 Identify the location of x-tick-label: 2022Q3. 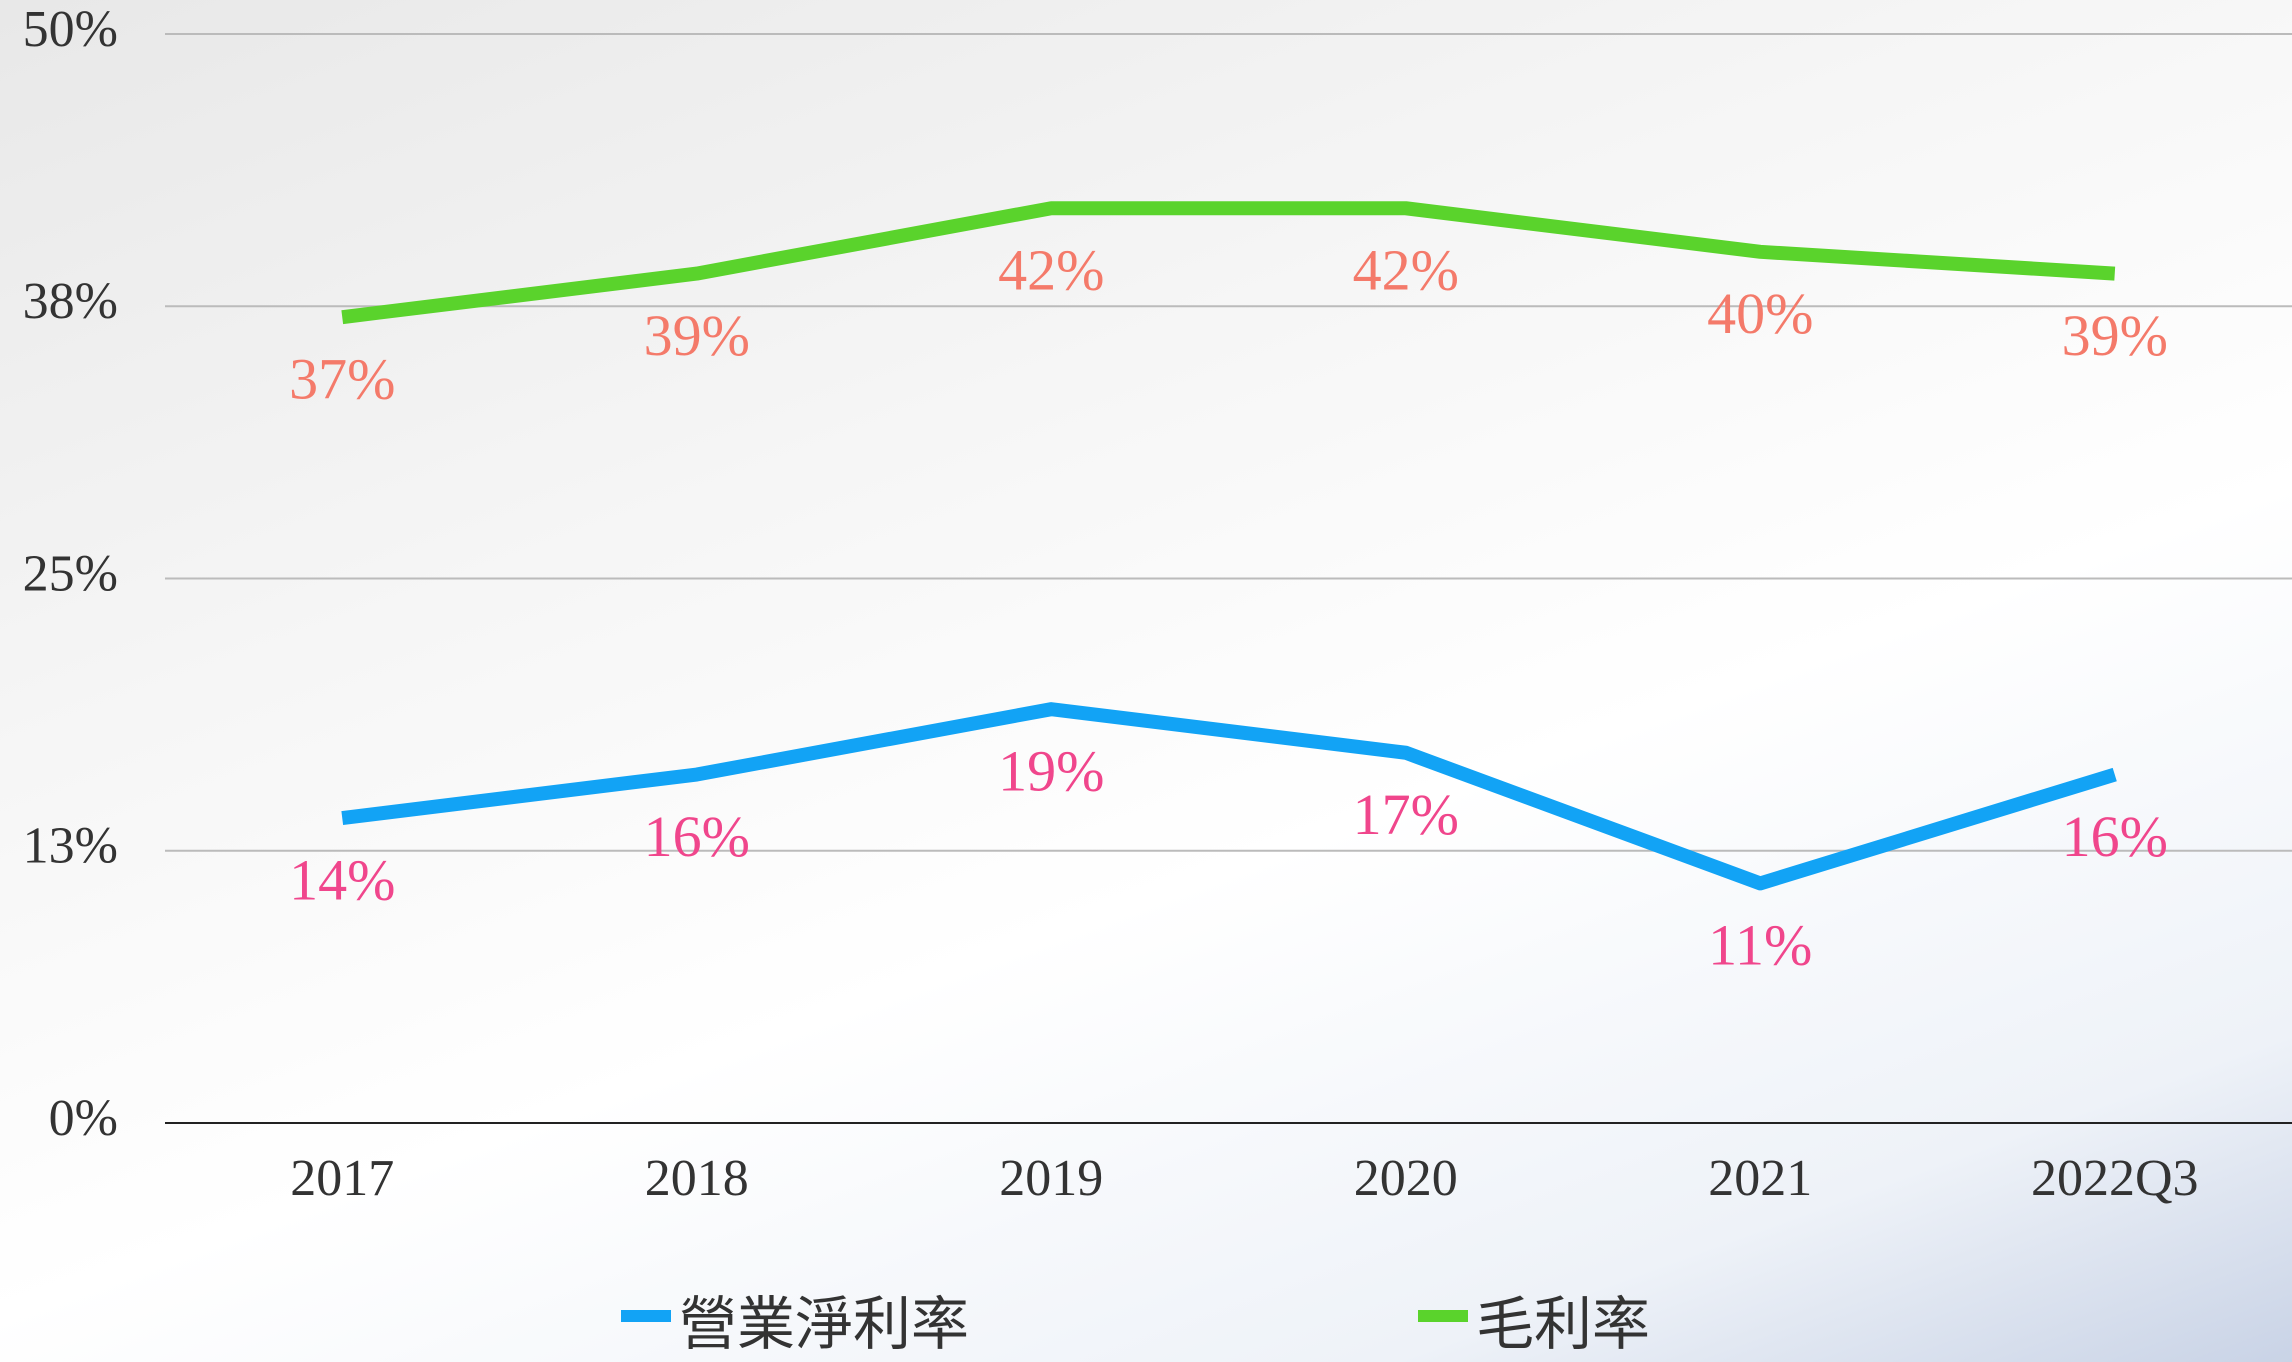
(2115, 1178).